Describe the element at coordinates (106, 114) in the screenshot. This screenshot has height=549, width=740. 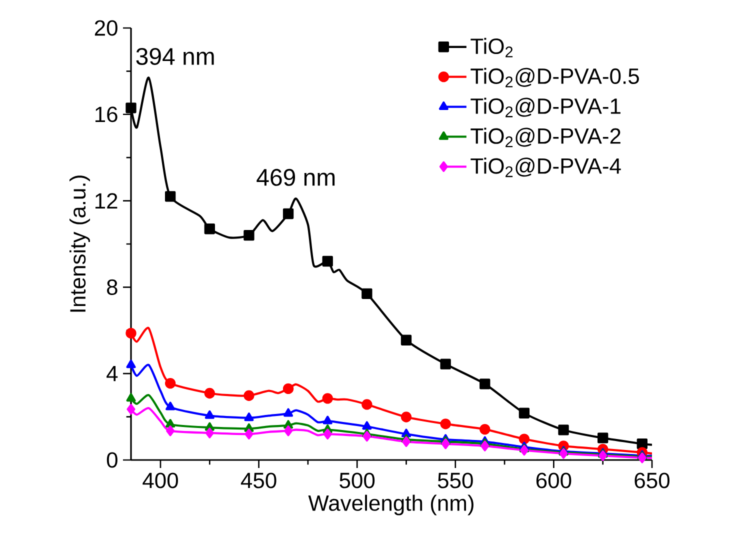
I see `y-tick-label: 16` at that location.